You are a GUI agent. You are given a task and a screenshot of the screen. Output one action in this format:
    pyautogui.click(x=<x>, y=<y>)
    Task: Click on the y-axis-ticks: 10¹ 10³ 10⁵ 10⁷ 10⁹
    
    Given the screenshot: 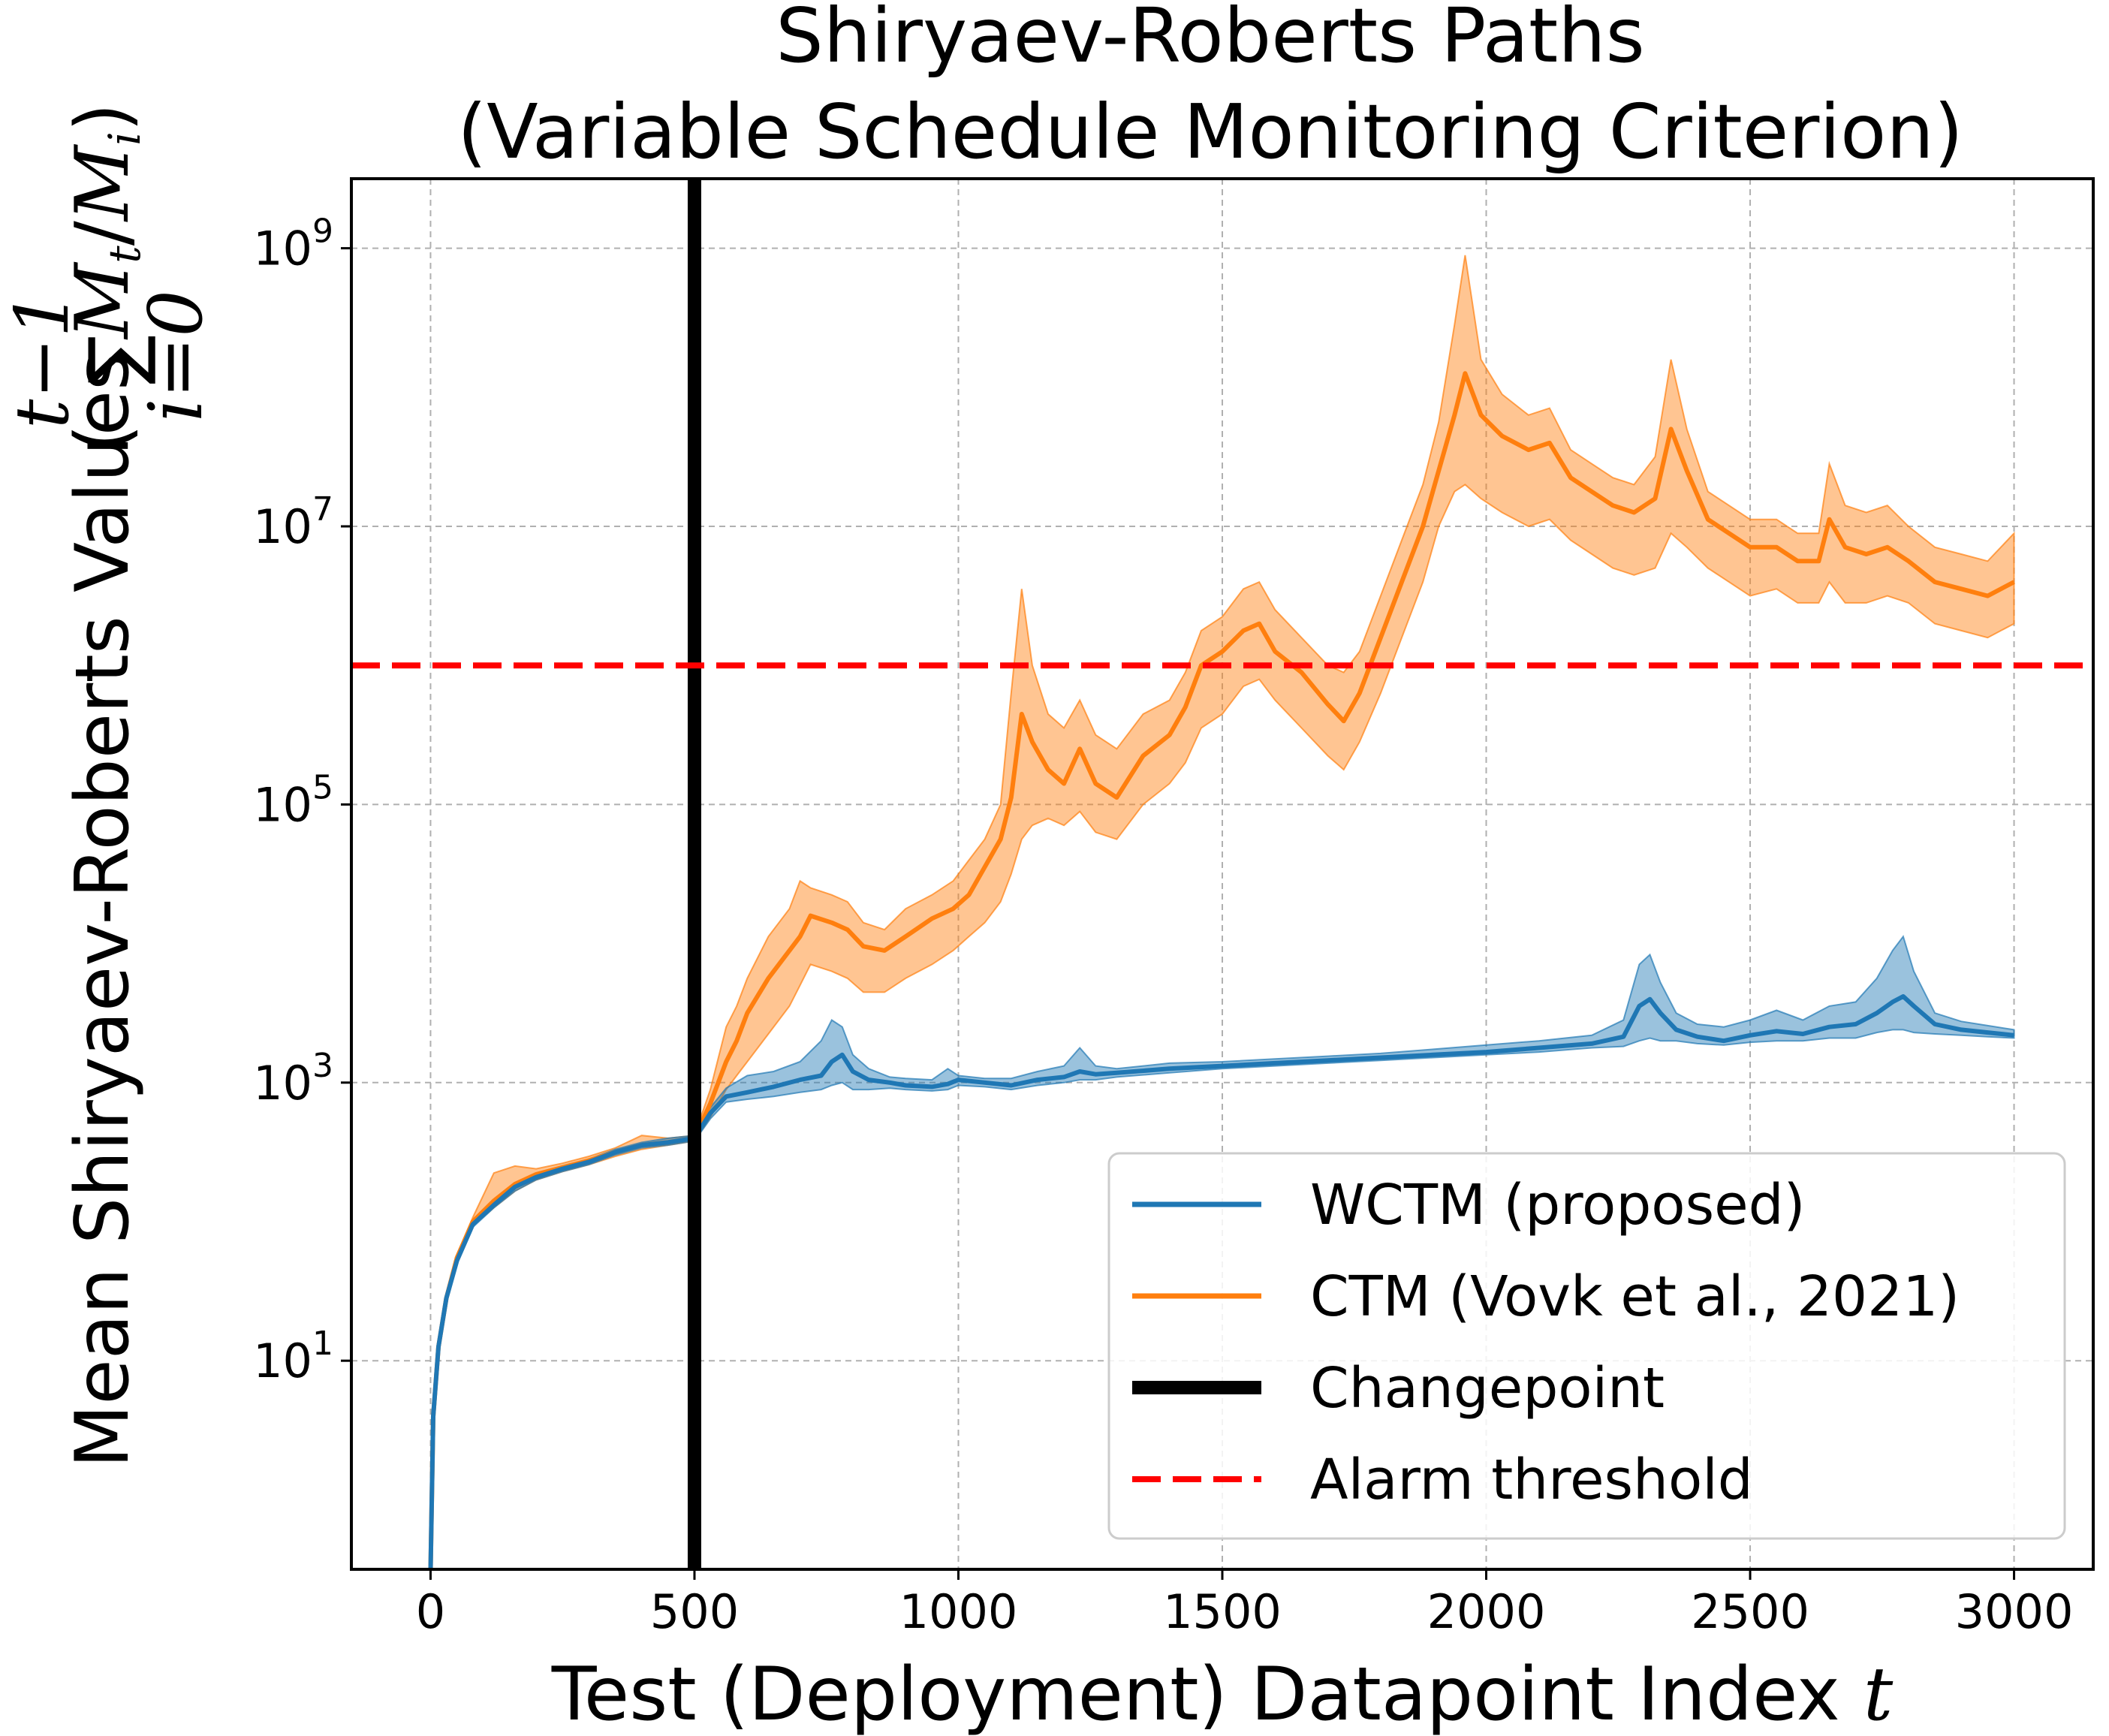 What is the action you would take?
    pyautogui.click(x=302, y=800)
    